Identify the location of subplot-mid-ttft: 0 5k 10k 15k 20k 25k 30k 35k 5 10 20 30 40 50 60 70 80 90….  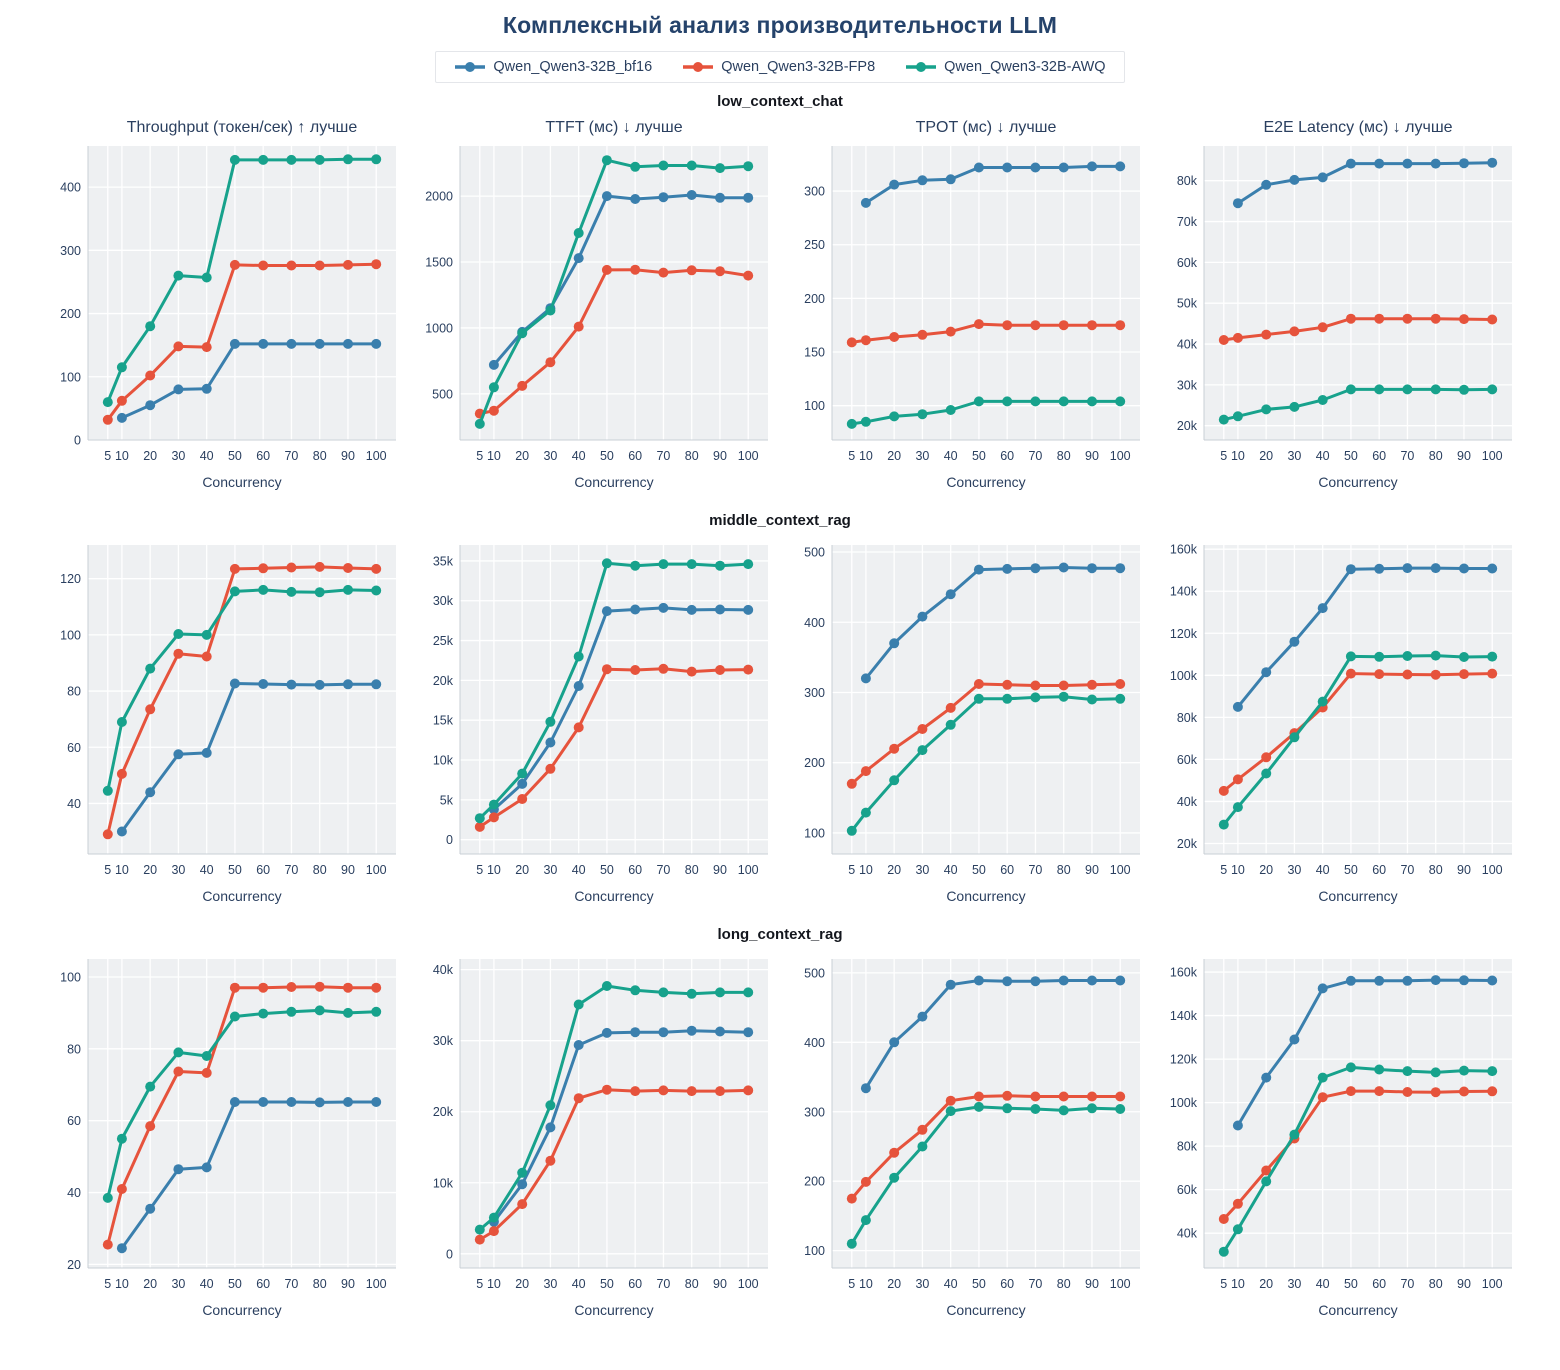
(594, 723).